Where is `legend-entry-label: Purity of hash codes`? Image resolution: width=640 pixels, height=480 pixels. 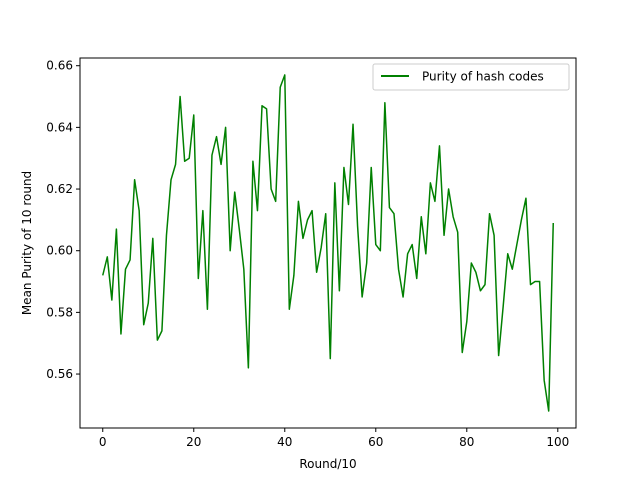 legend-entry-label: Purity of hash codes is located at coordinates (483, 77).